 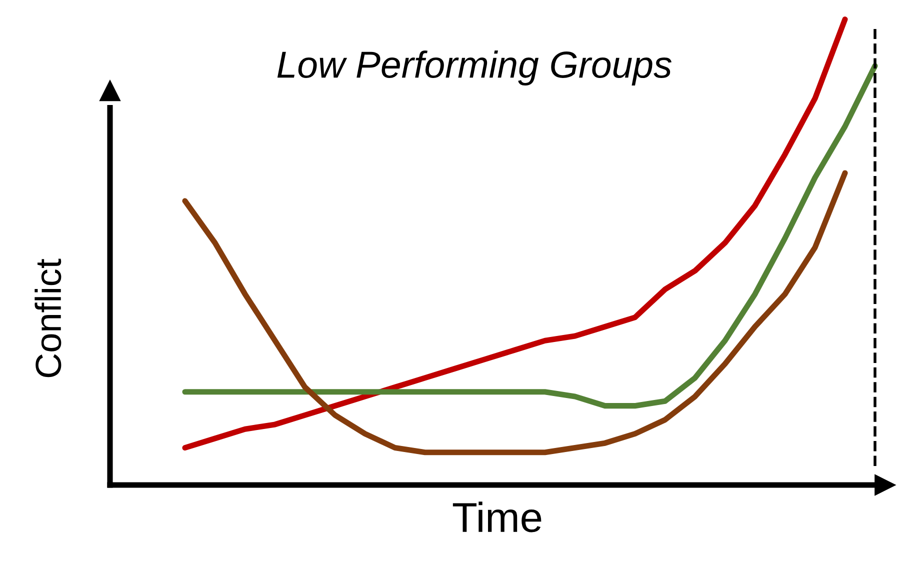 I want to click on x-axis-title: Time, so click(x=497, y=517).